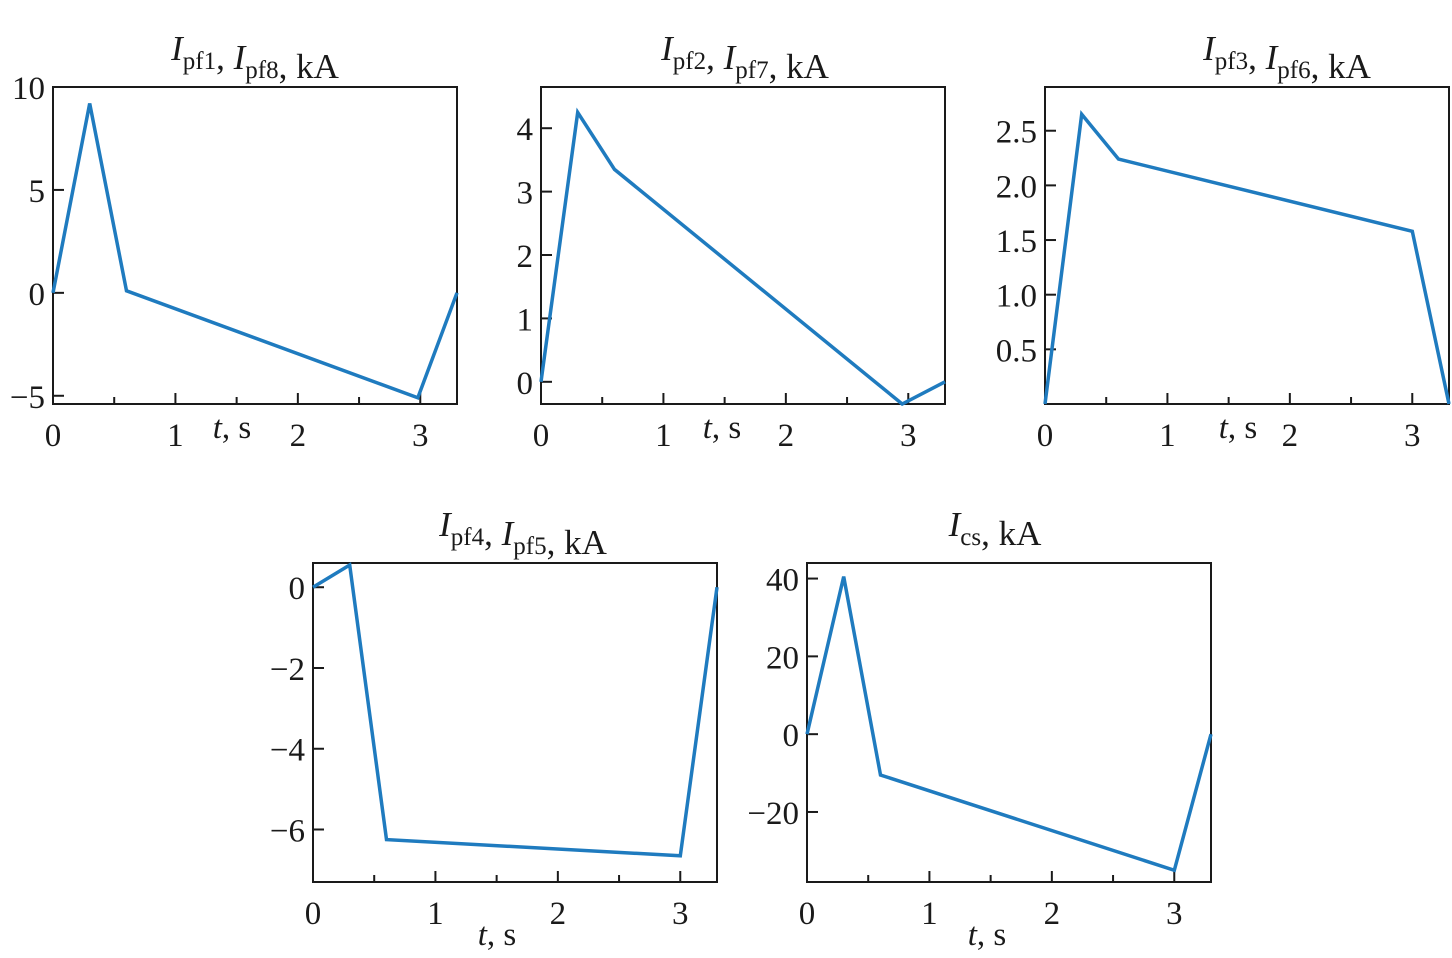  What do you see at coordinates (525, 194) in the screenshot?
I see `y-tick-label: 3` at bounding box center [525, 194].